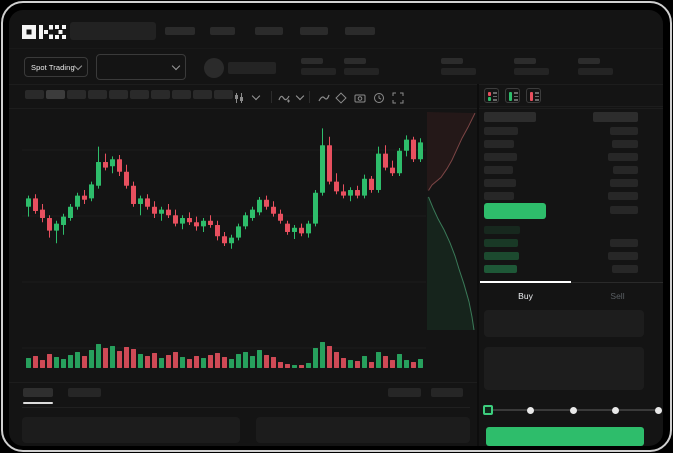  What do you see at coordinates (488, 410) in the screenshot?
I see `slider-handle` at bounding box center [488, 410].